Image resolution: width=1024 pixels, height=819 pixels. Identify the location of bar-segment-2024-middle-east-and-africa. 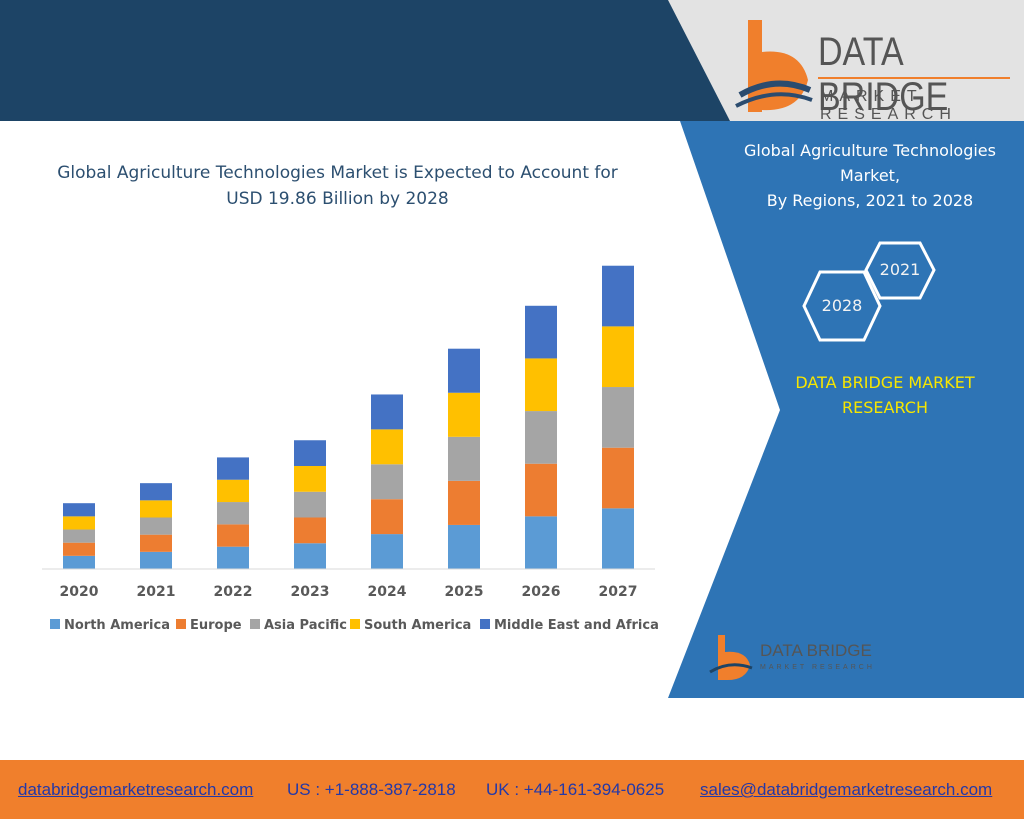
(387, 412).